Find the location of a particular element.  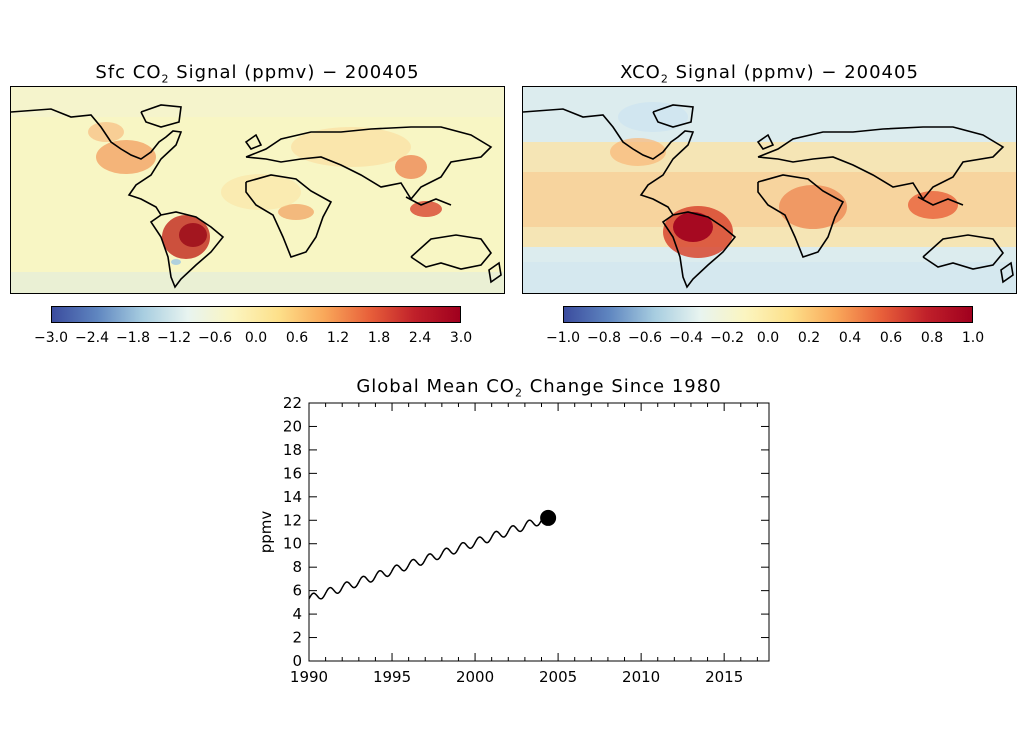

colorbar-tick-label: −0.8 is located at coordinates (604, 338).